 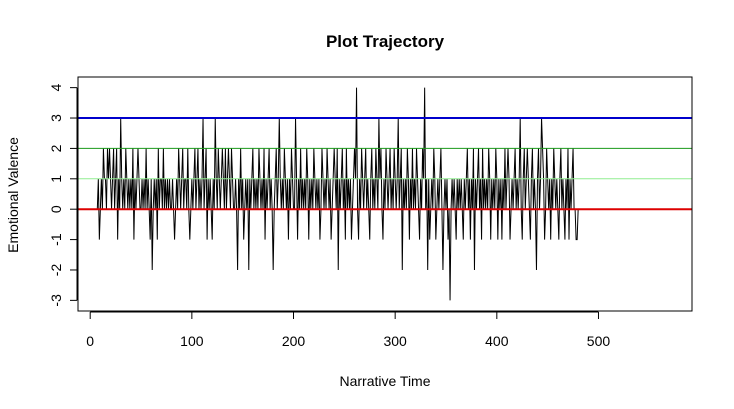 What do you see at coordinates (385, 41) in the screenshot?
I see `chart-title: Plot Trajectory` at bounding box center [385, 41].